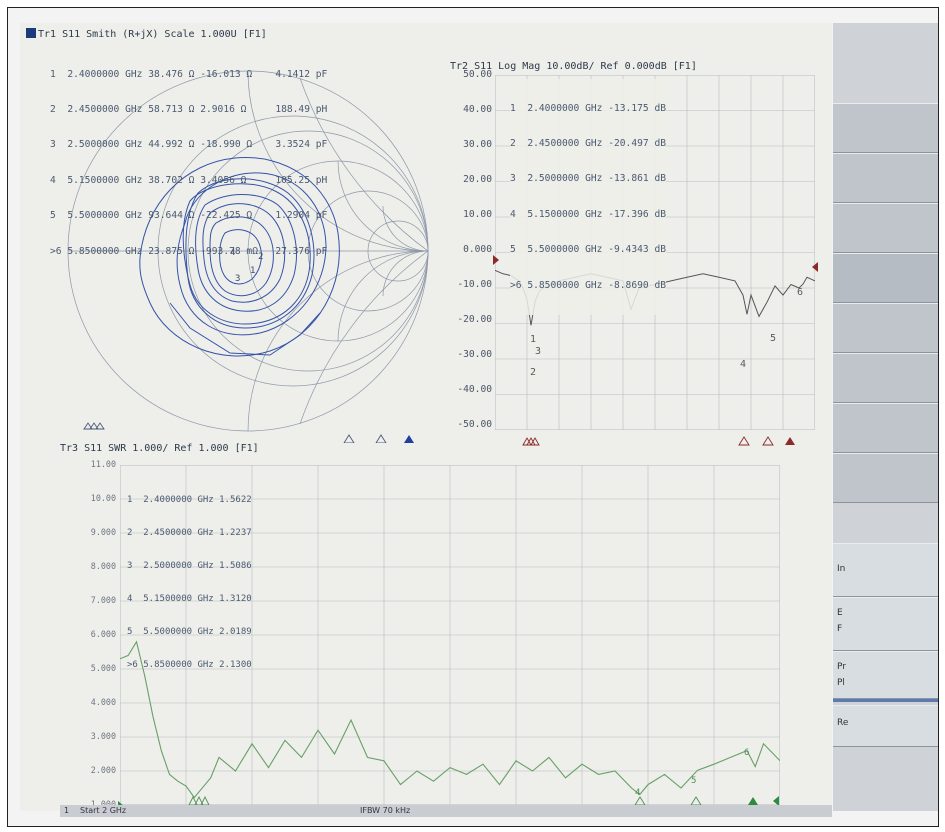 The width and height of the screenshot is (945, 832). I want to click on softkey-in: In, so click(885, 570).